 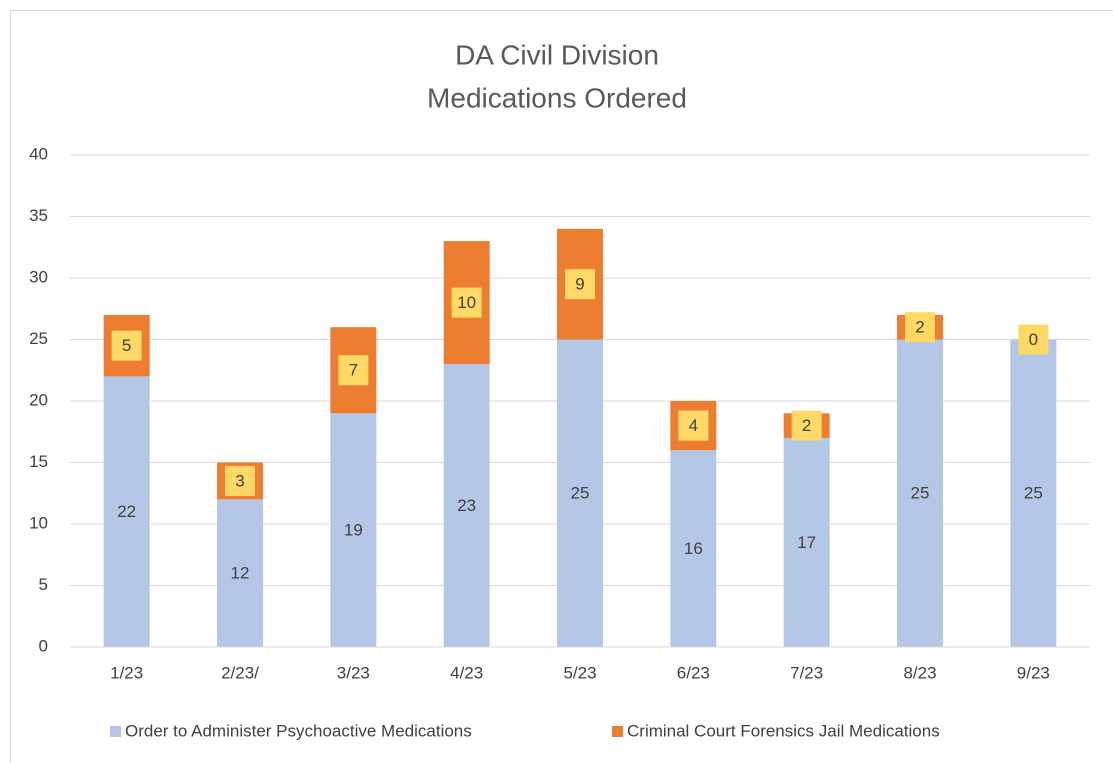 What do you see at coordinates (38, 399) in the screenshot?
I see `y-tick-label: 20` at bounding box center [38, 399].